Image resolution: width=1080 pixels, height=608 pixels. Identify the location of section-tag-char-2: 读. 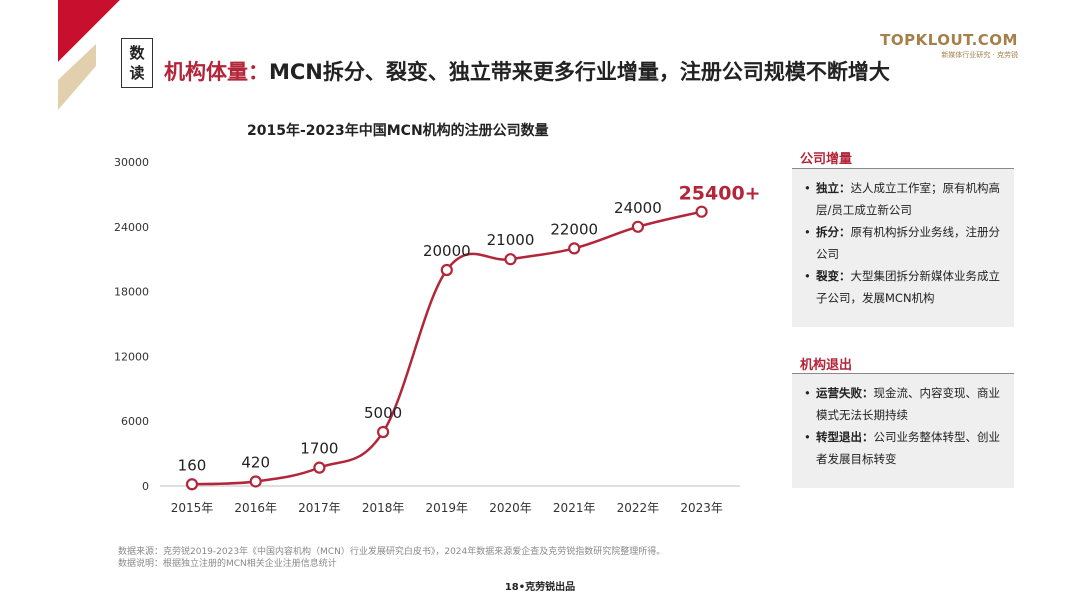
(137, 73).